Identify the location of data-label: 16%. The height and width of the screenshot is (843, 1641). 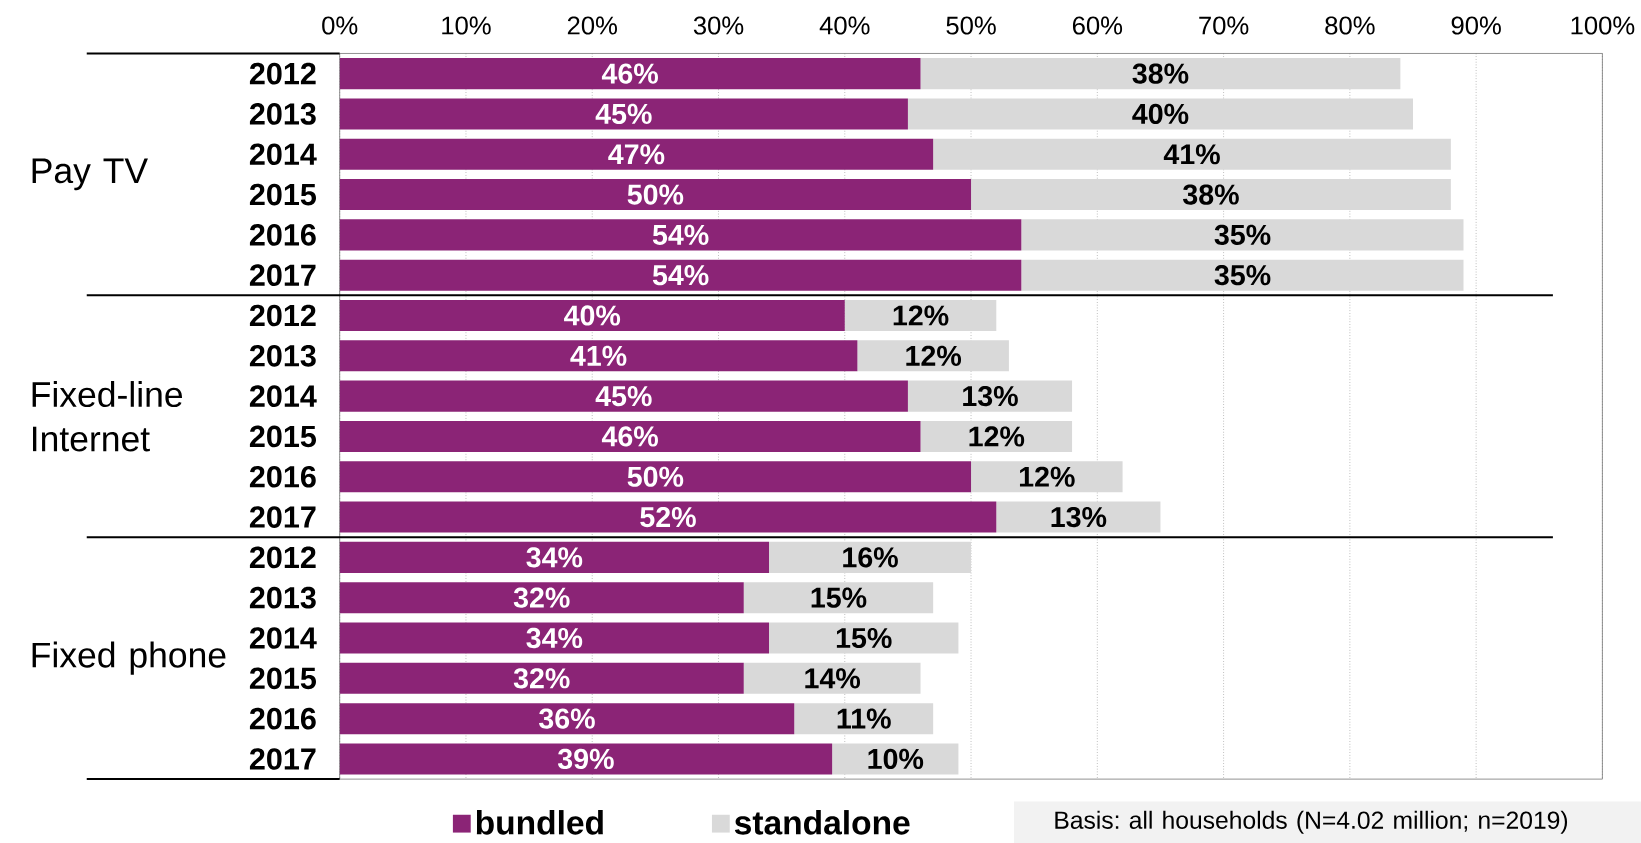
(870, 557).